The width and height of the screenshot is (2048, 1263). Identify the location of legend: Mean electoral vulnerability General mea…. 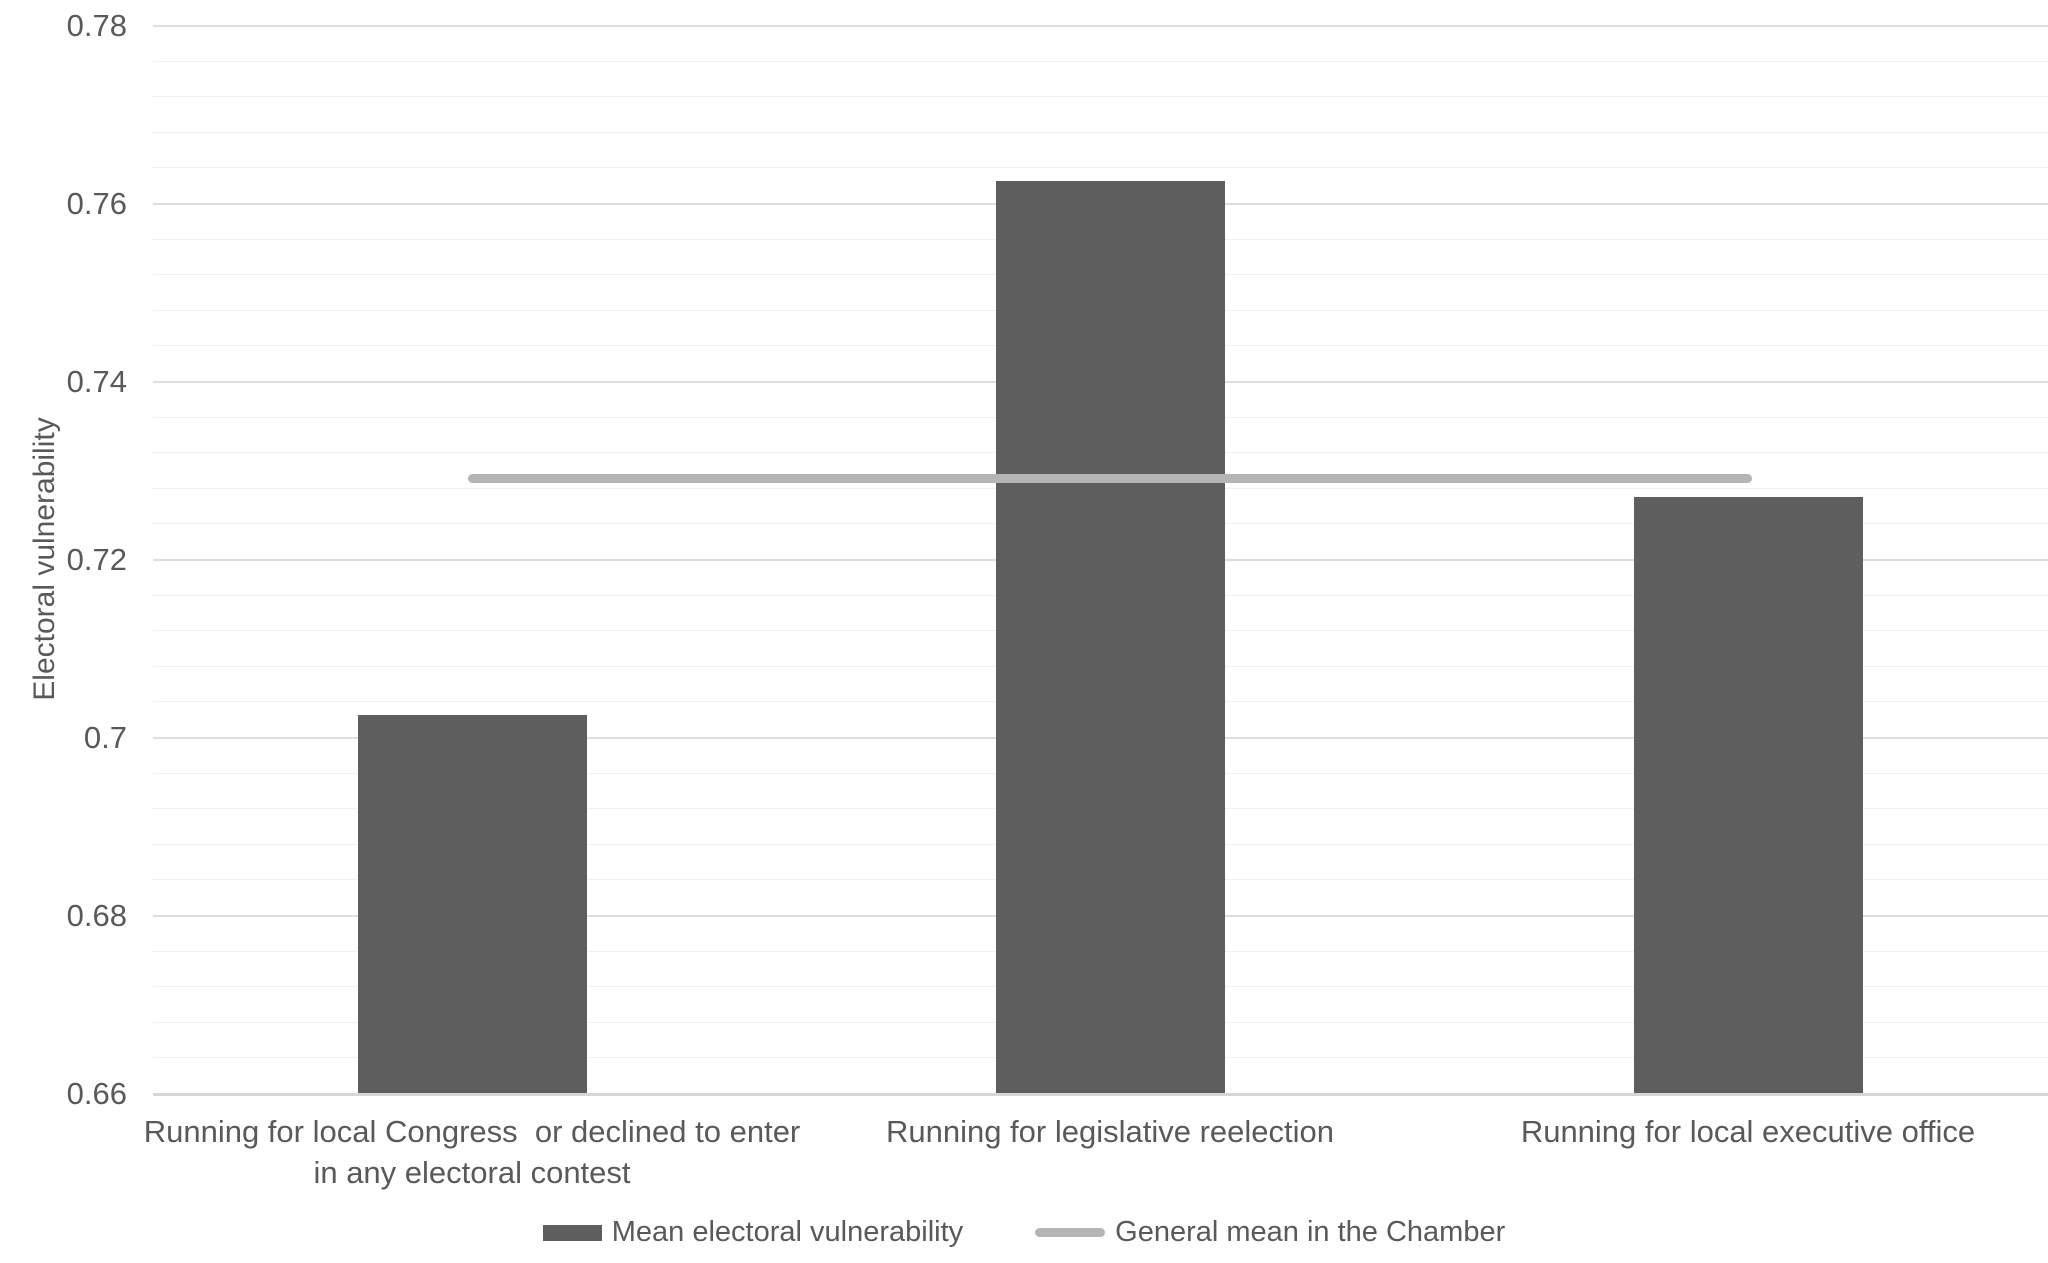
(1024, 1232).